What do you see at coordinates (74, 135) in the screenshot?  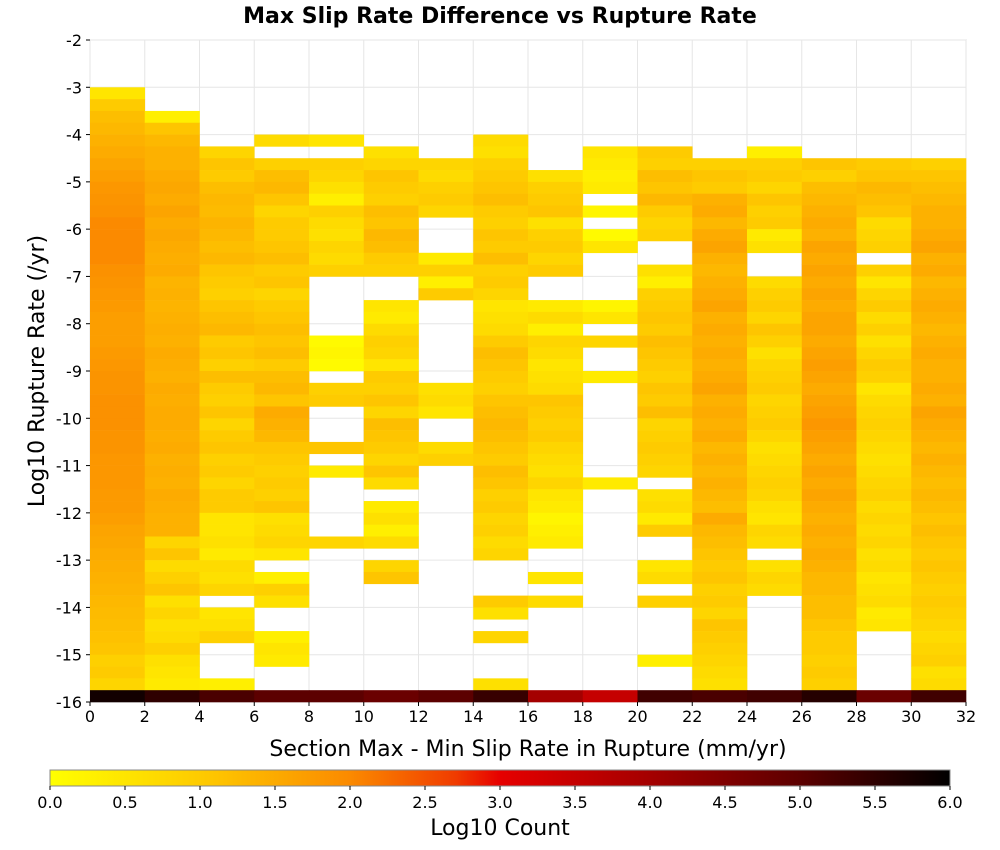 I see `y-tick-label: -4` at bounding box center [74, 135].